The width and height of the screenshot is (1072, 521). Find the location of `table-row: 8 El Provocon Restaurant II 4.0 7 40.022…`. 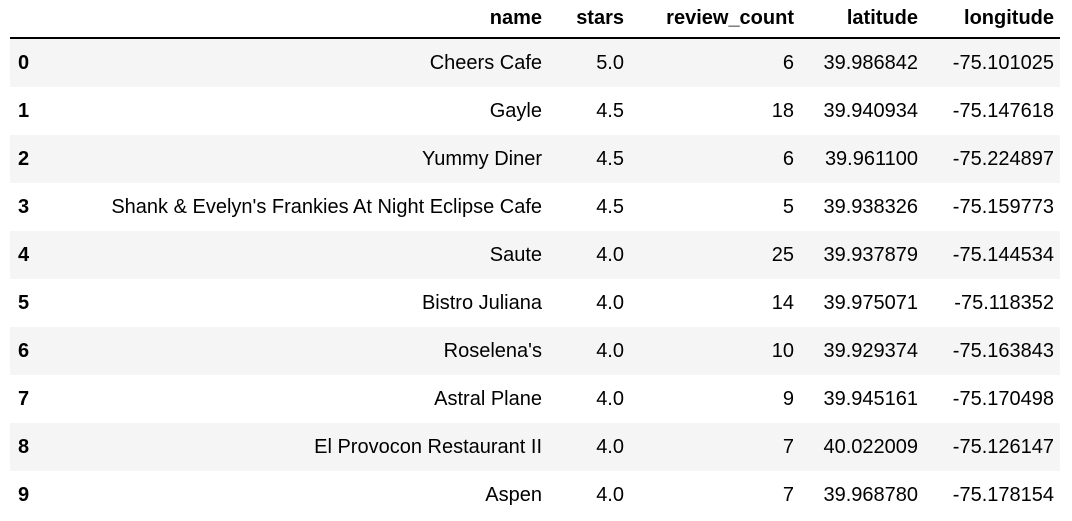

table-row: 8 El Provocon Restaurant II 4.0 7 40.022… is located at coordinates (535, 447).